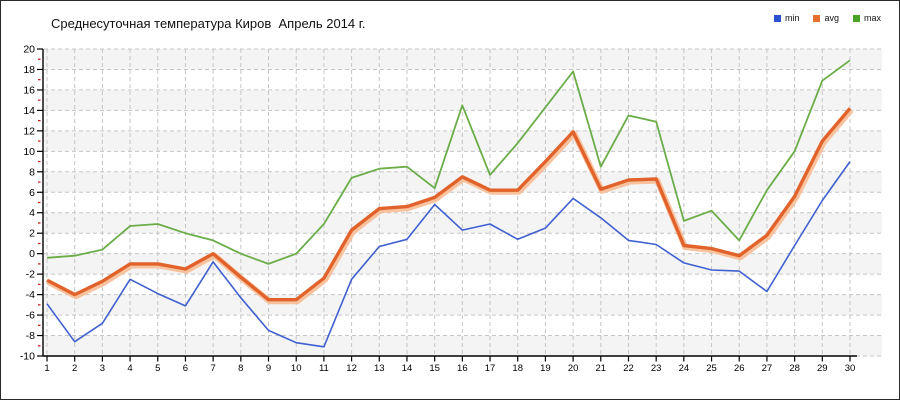 The width and height of the screenshot is (900, 400). Describe the element at coordinates (30, 275) in the screenshot. I see `svg-text: -2` at that location.